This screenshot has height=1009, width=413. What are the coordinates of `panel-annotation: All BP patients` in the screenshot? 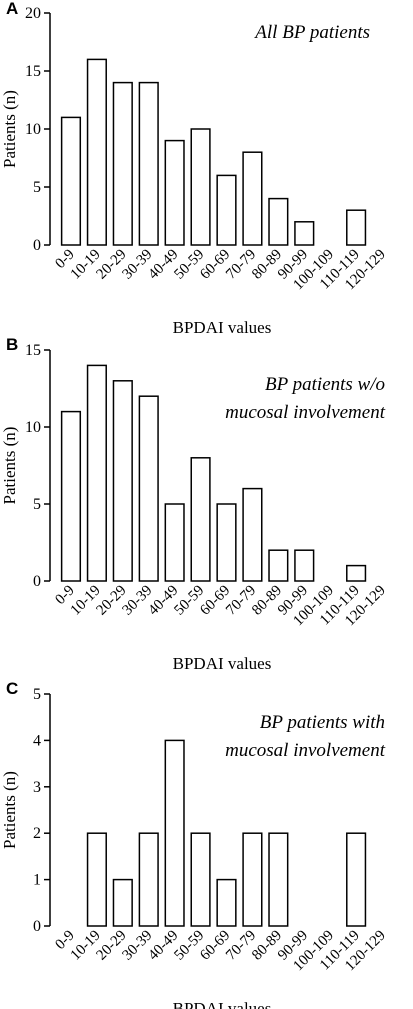 It's located at (311, 32).